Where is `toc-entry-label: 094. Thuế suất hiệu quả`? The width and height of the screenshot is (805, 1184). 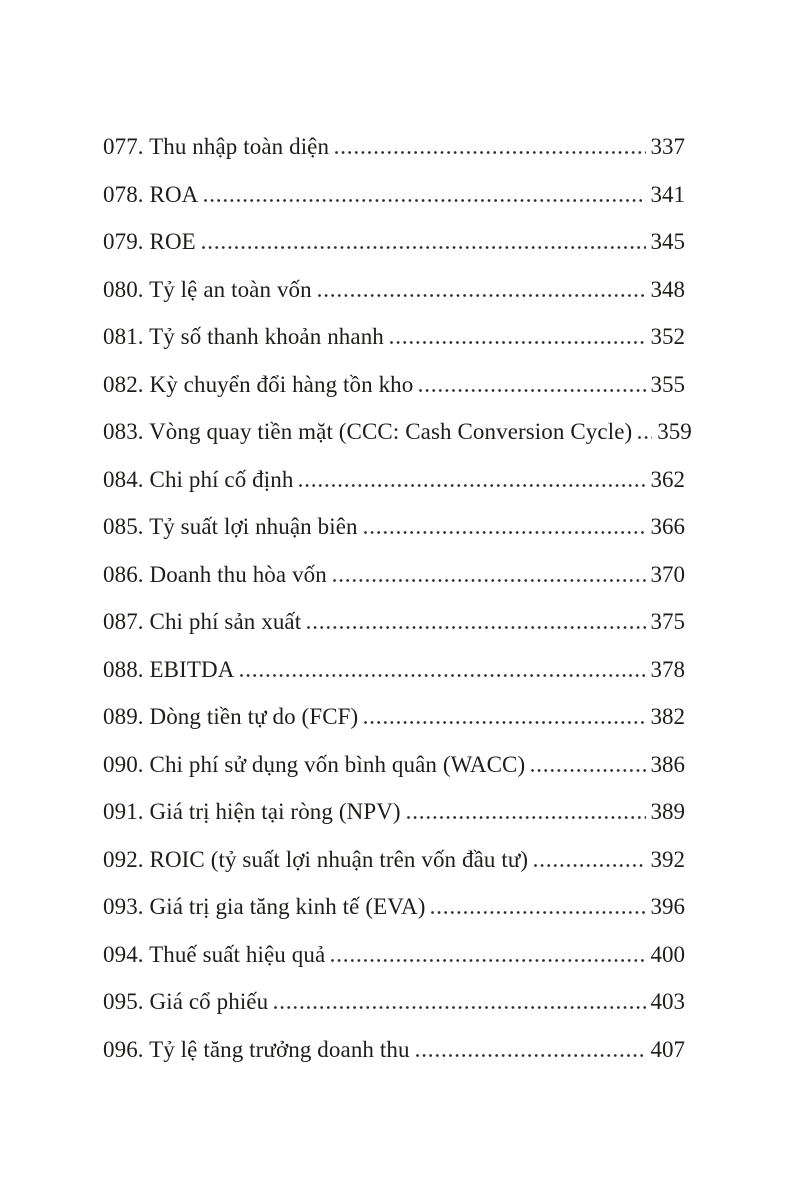
toc-entry-label: 094. Thuế suất hiệu quả is located at coordinates (214, 954).